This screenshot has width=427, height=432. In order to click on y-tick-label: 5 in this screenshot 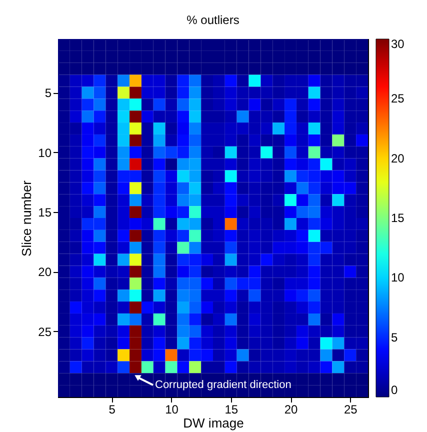, I will do `click(48, 93)`.